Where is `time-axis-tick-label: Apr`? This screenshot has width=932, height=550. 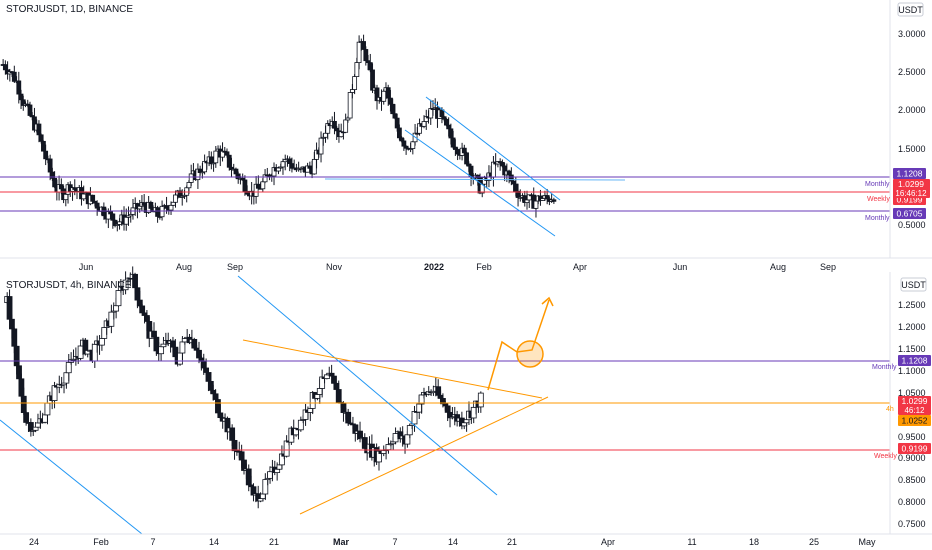 time-axis-tick-label: Apr is located at coordinates (580, 267).